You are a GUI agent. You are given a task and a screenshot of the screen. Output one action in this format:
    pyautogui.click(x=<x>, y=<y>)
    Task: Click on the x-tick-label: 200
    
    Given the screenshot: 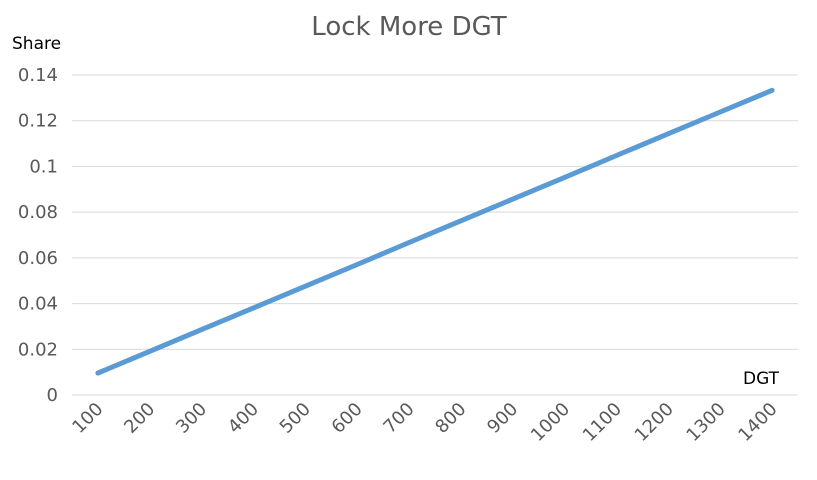 What is the action you would take?
    pyautogui.click(x=139, y=418)
    